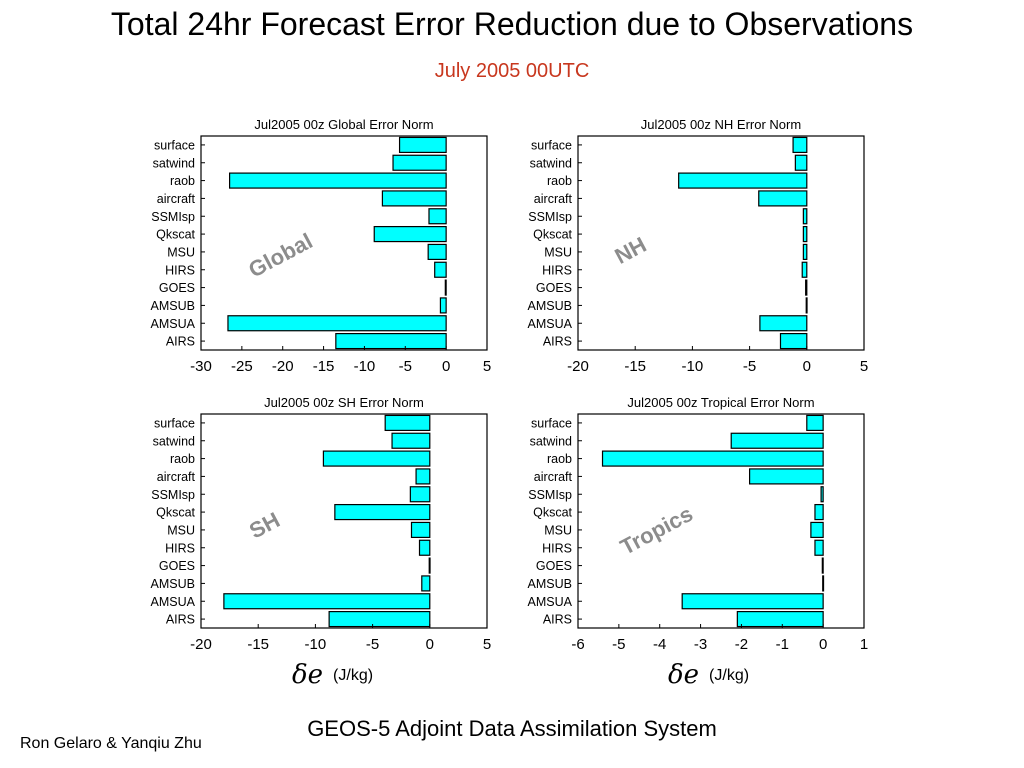  I want to click on region-overlay-label: NH, so click(631, 250).